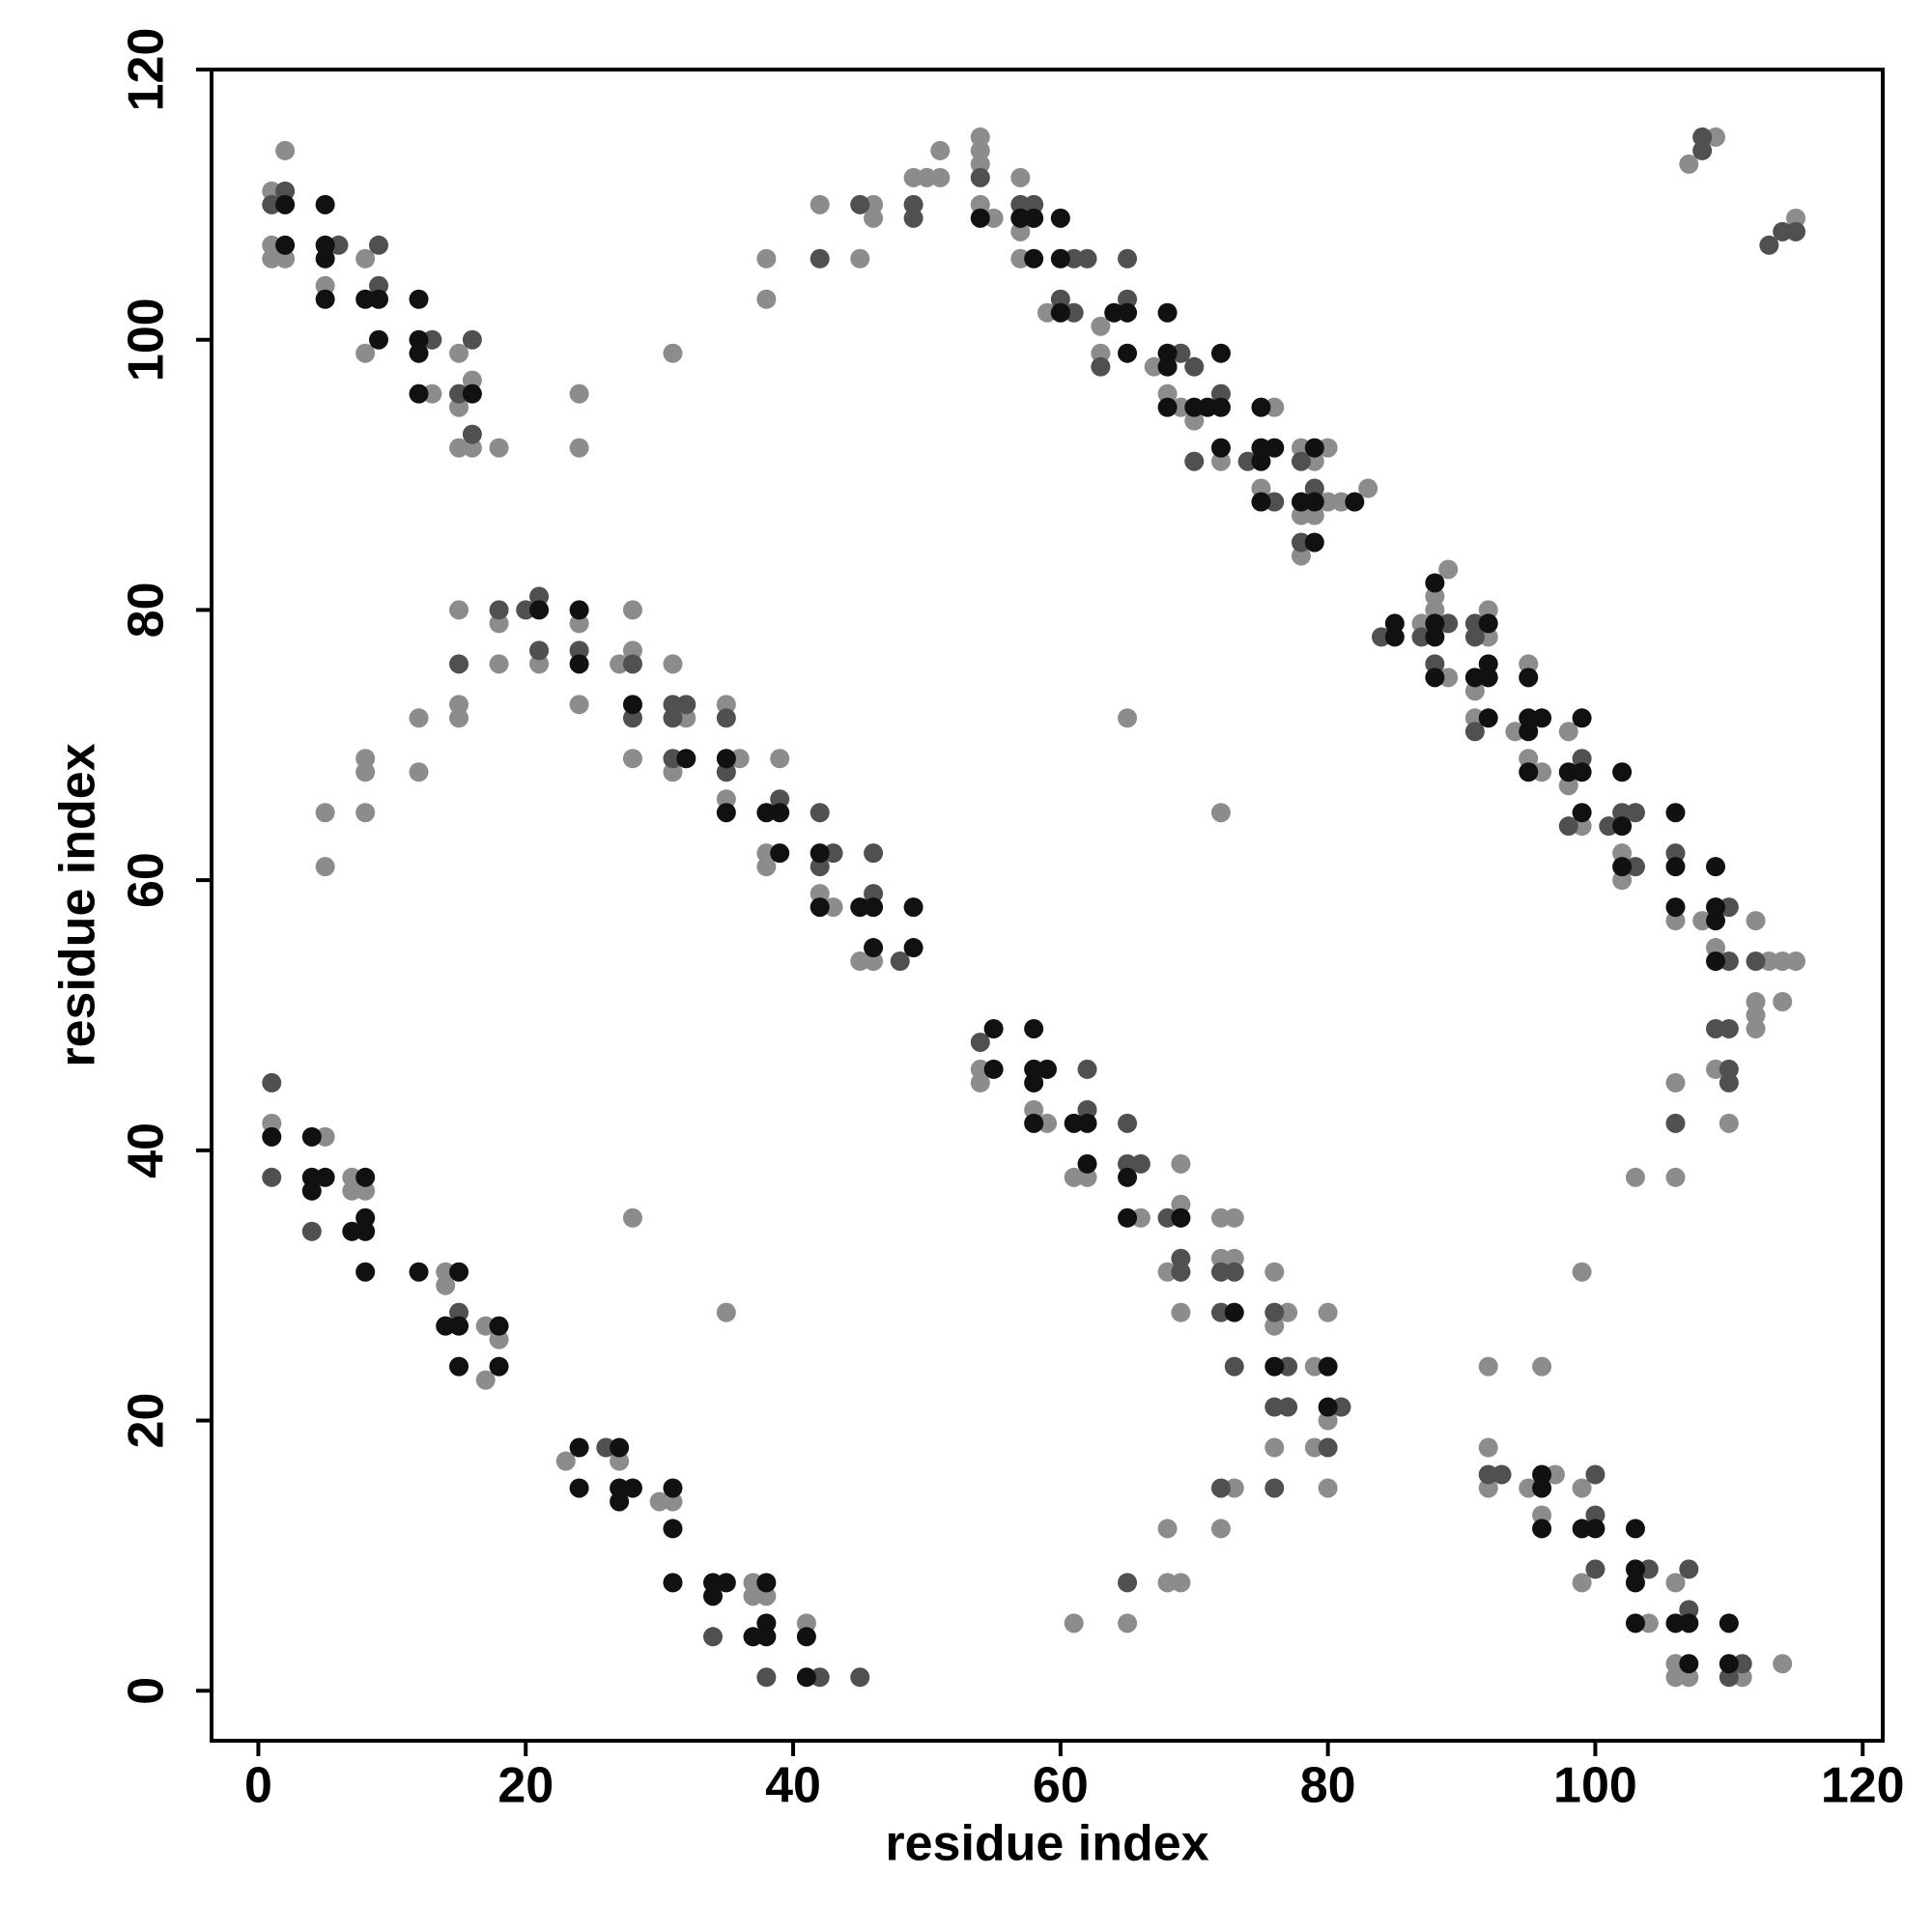  What do you see at coordinates (1046, 1844) in the screenshot?
I see `x-axis-label: residue index` at bounding box center [1046, 1844].